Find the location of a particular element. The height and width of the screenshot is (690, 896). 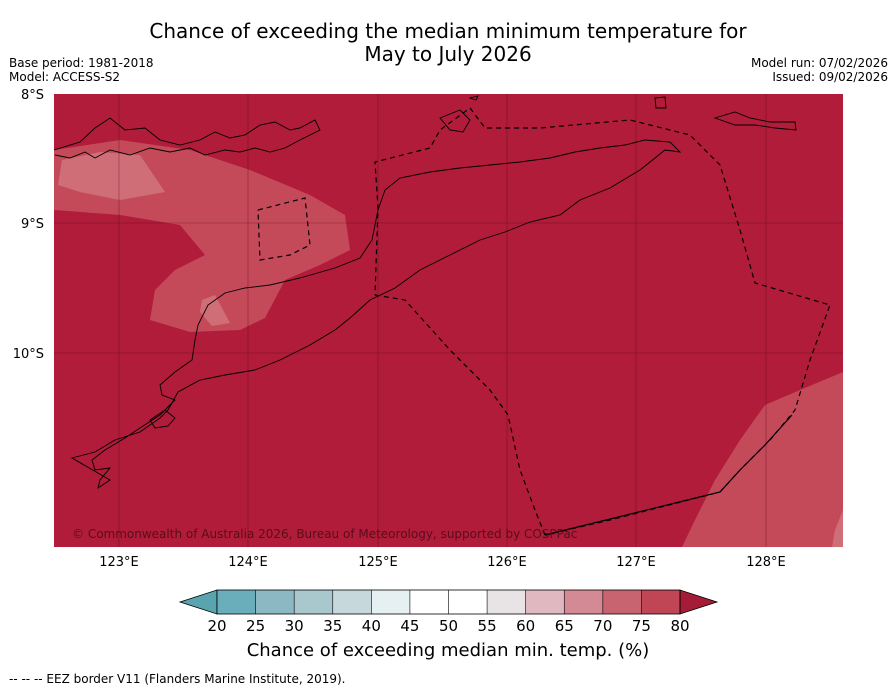

region-70-75-southeast-edge is located at coordinates (837, 528).